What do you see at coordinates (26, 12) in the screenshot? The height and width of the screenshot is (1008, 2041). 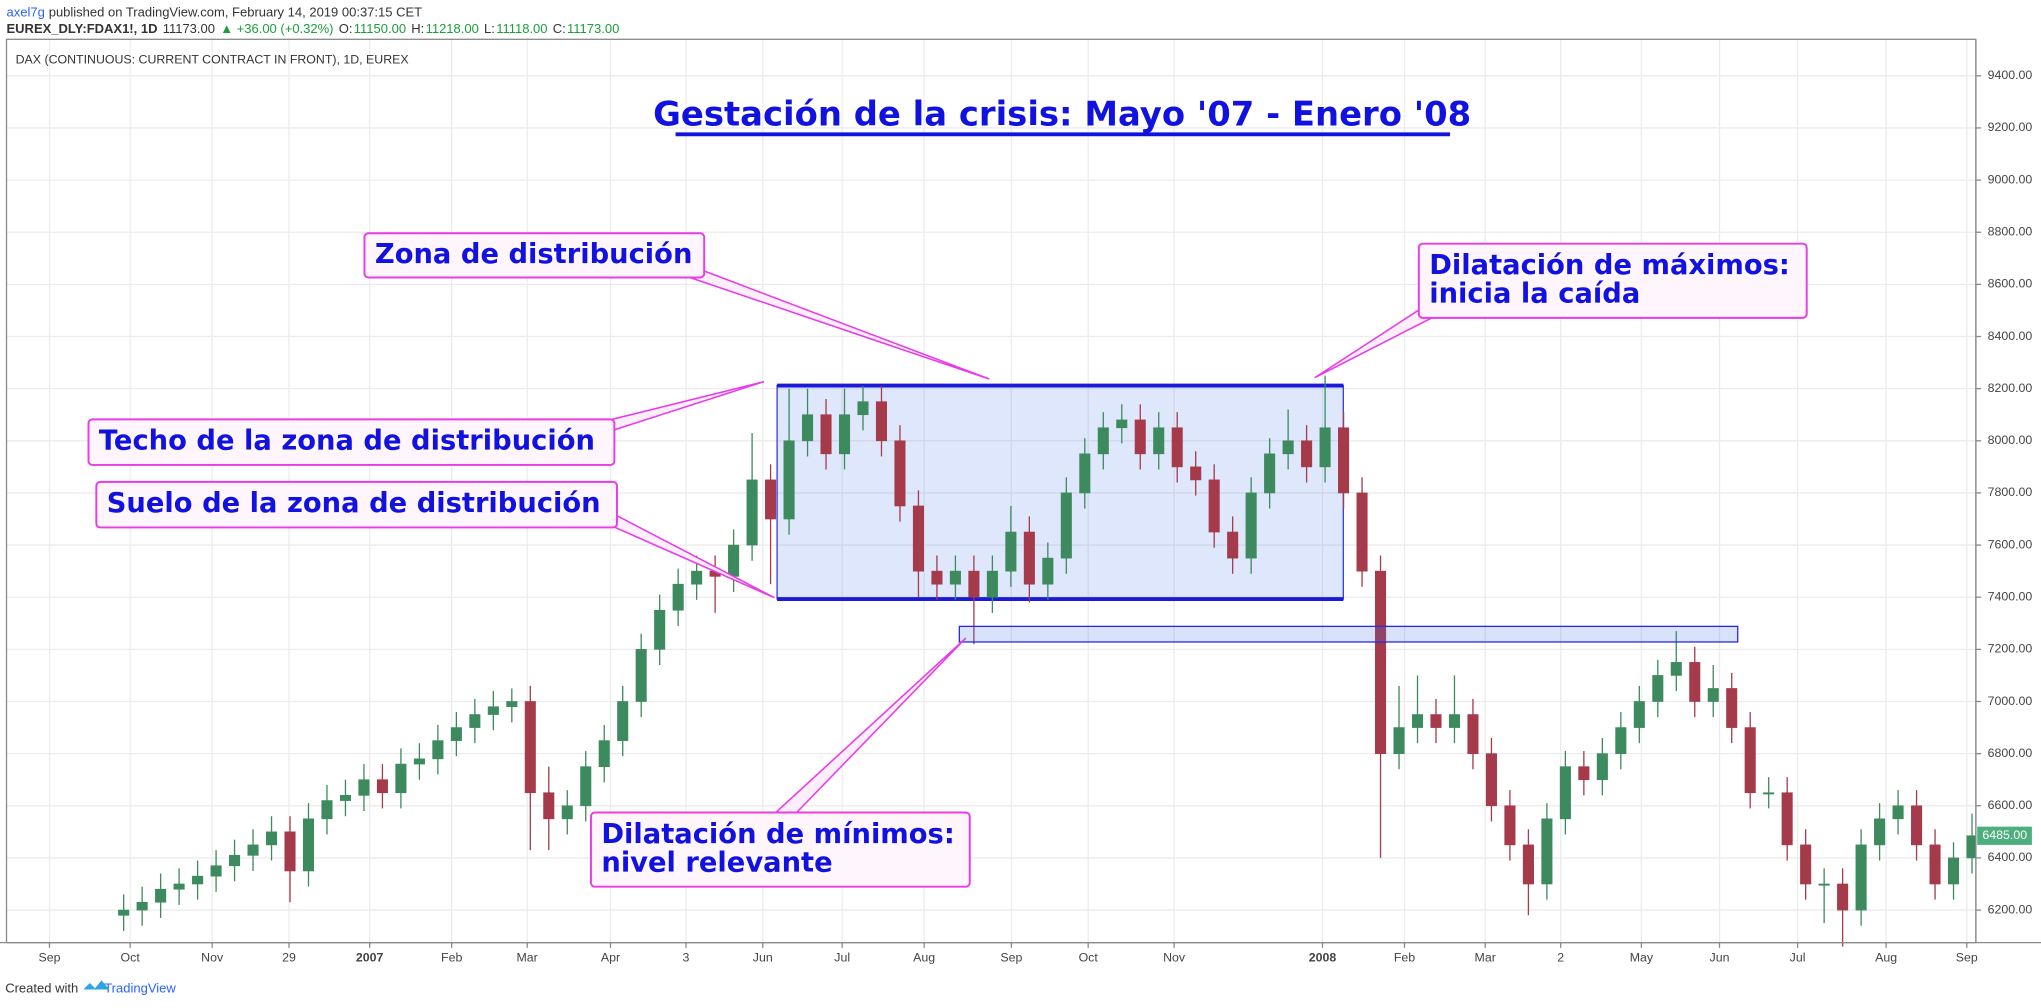 I see `publisher: axel7g` at bounding box center [26, 12].